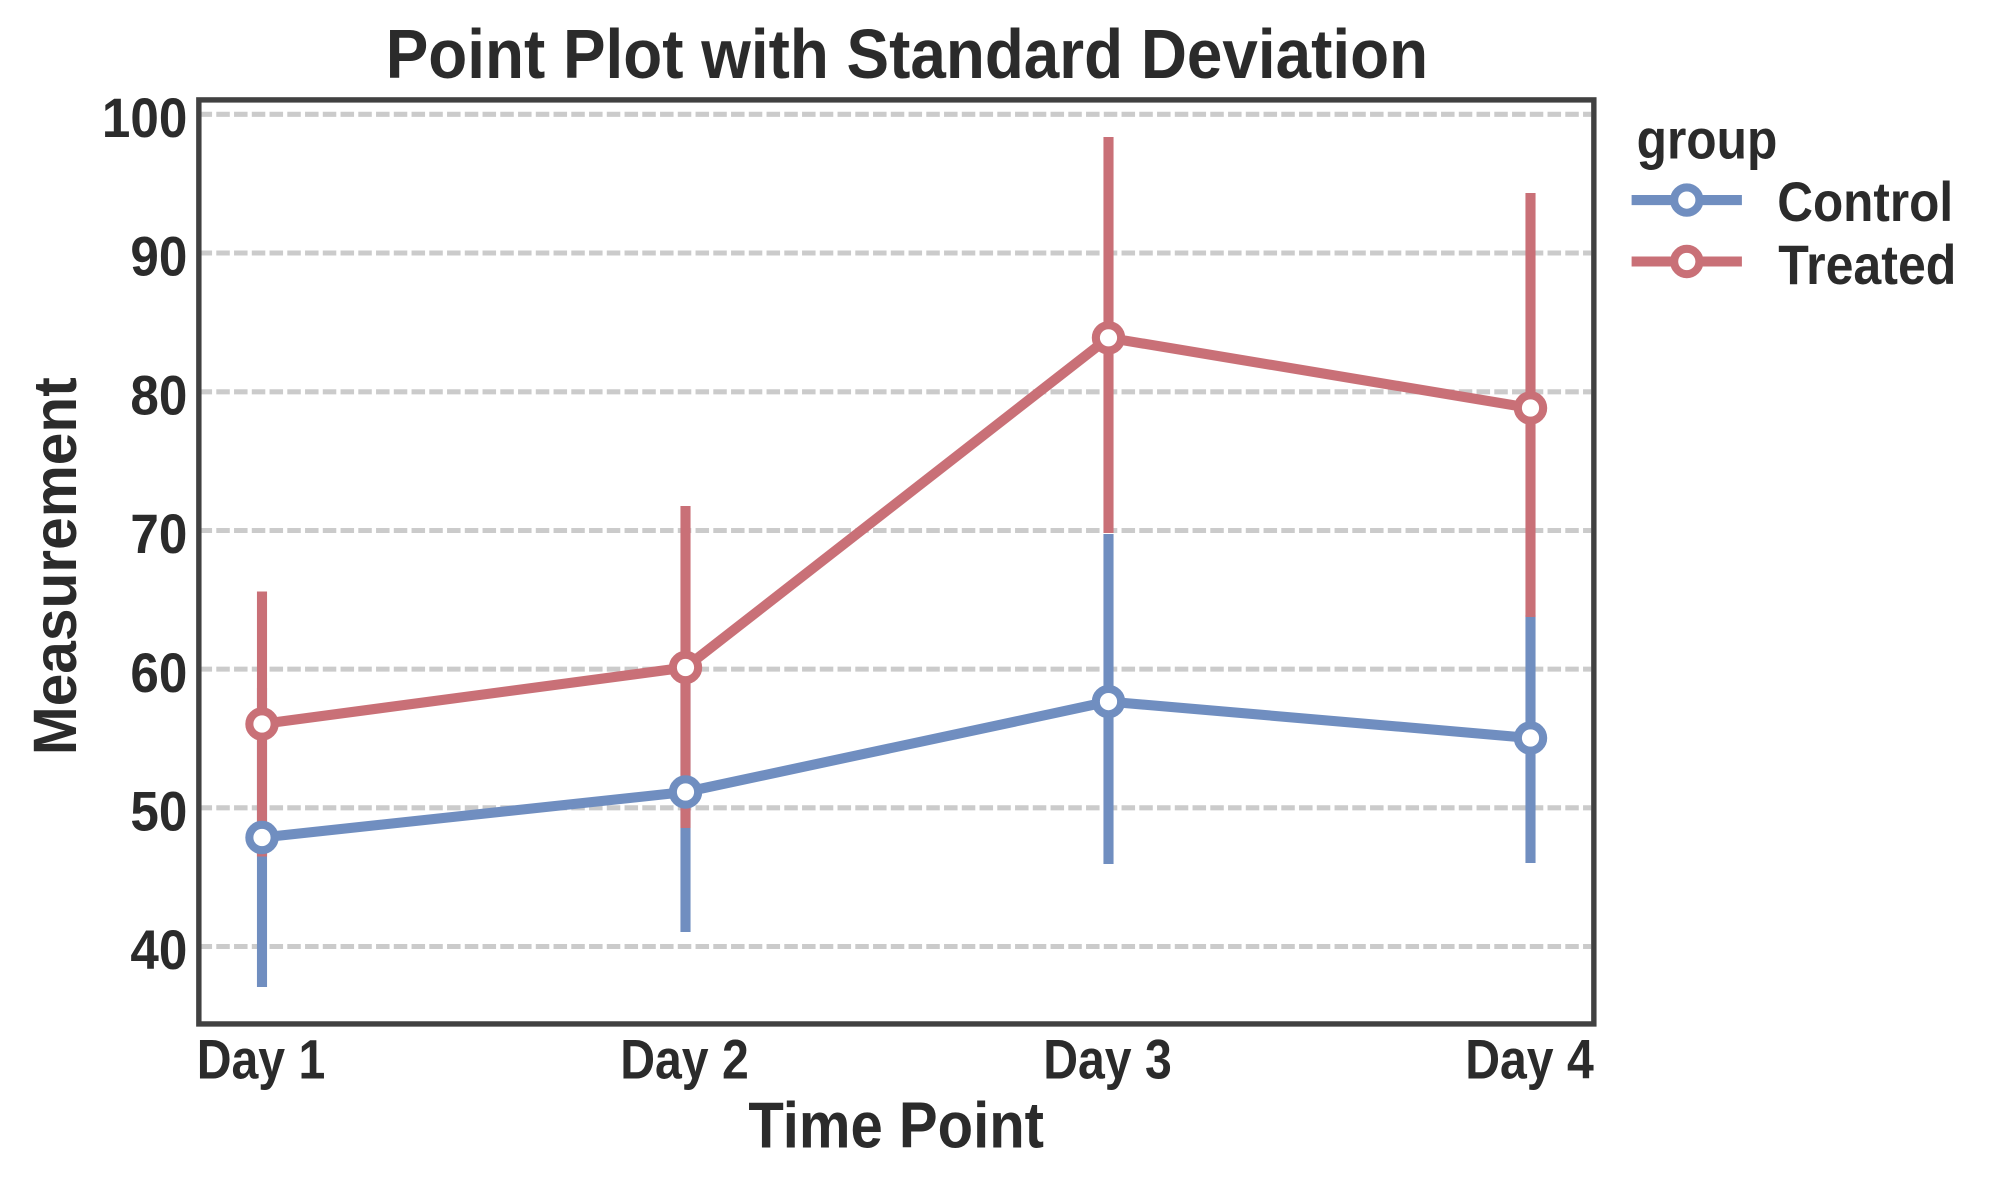 This screenshot has width=2005, height=1186. I want to click on svg-text: 100, so click(144, 118).